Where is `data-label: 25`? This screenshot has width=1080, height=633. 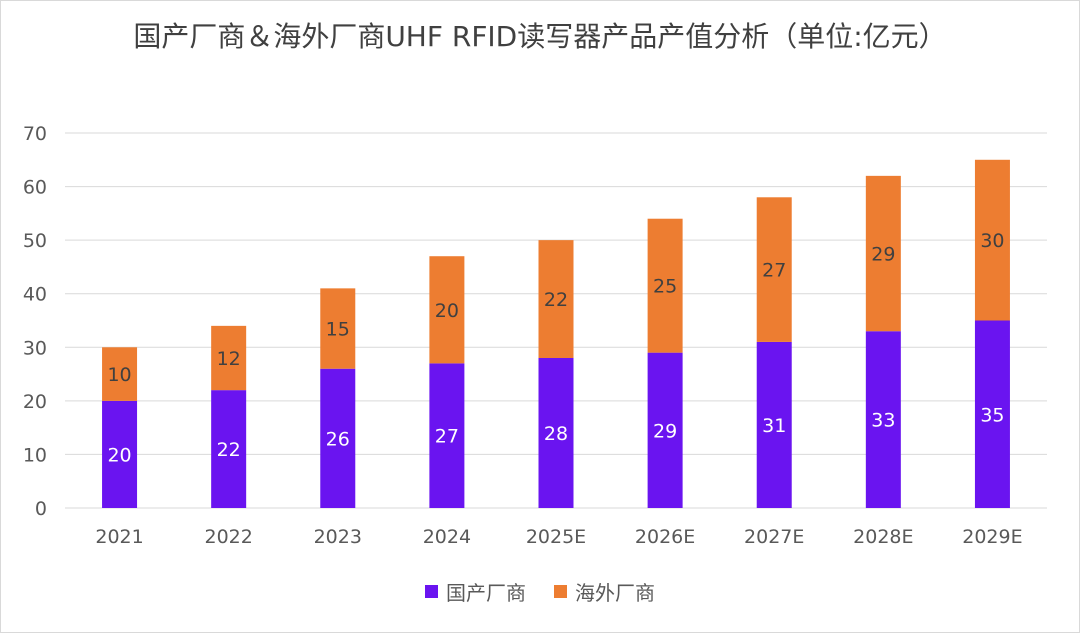
data-label: 25 is located at coordinates (665, 287).